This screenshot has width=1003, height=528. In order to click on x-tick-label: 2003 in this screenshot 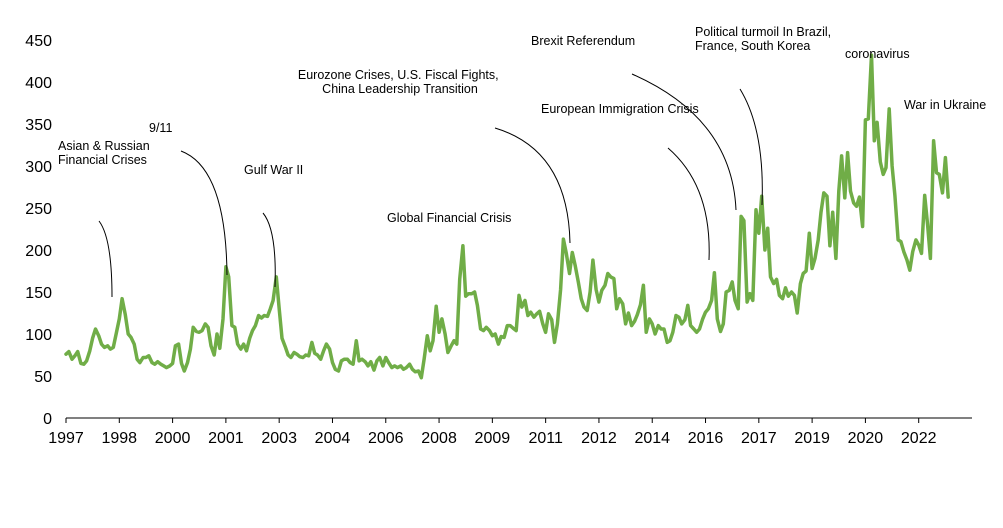, I will do `click(279, 438)`.